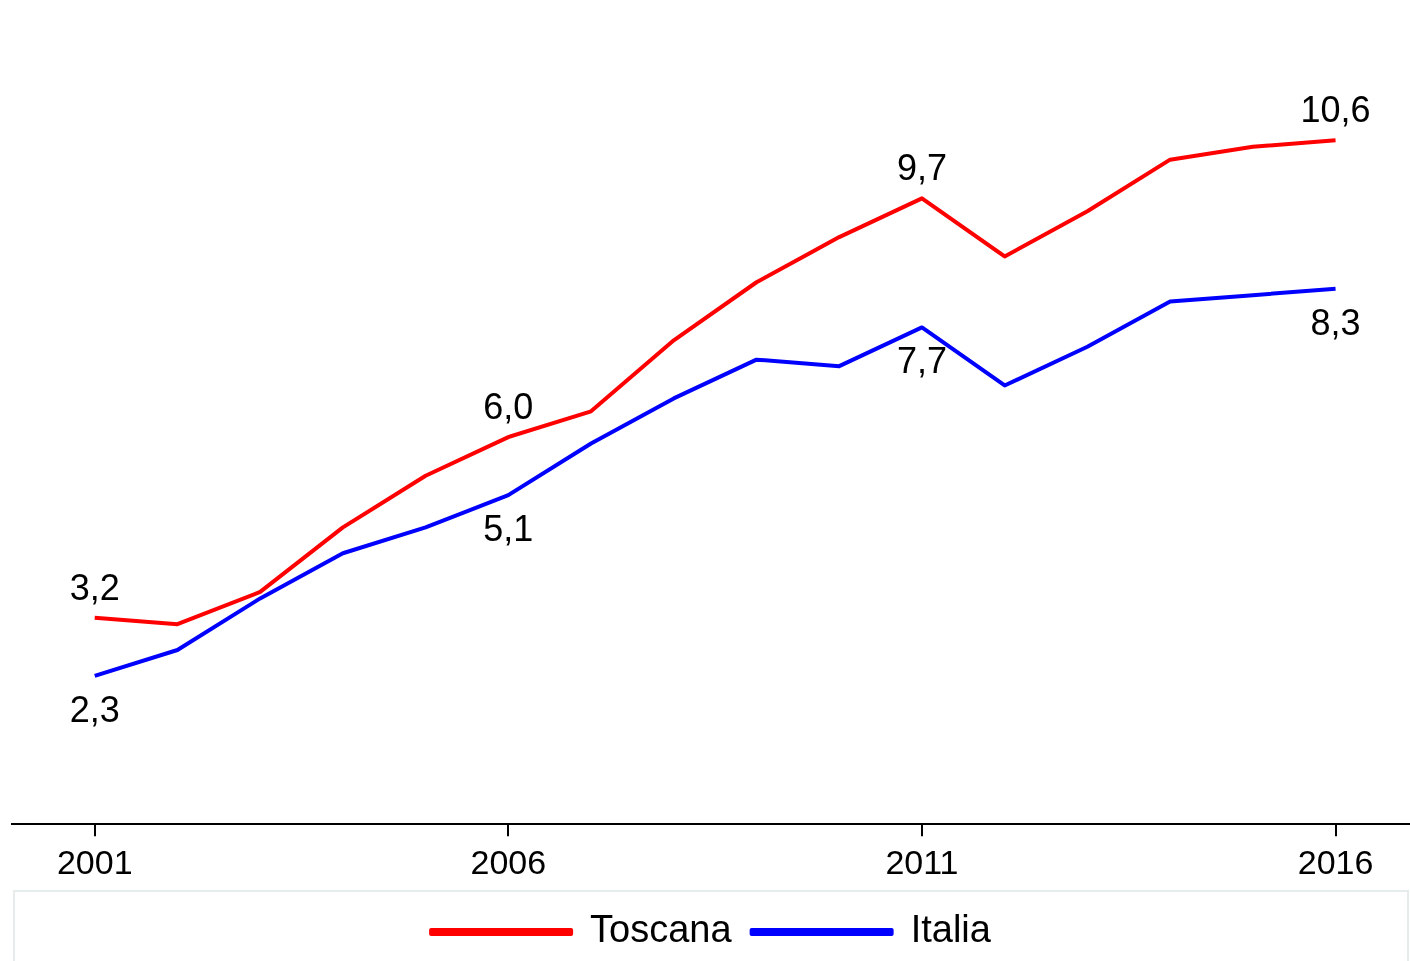 The height and width of the screenshot is (961, 1410). What do you see at coordinates (94, 861) in the screenshot?
I see `x-tick-label: 2001` at bounding box center [94, 861].